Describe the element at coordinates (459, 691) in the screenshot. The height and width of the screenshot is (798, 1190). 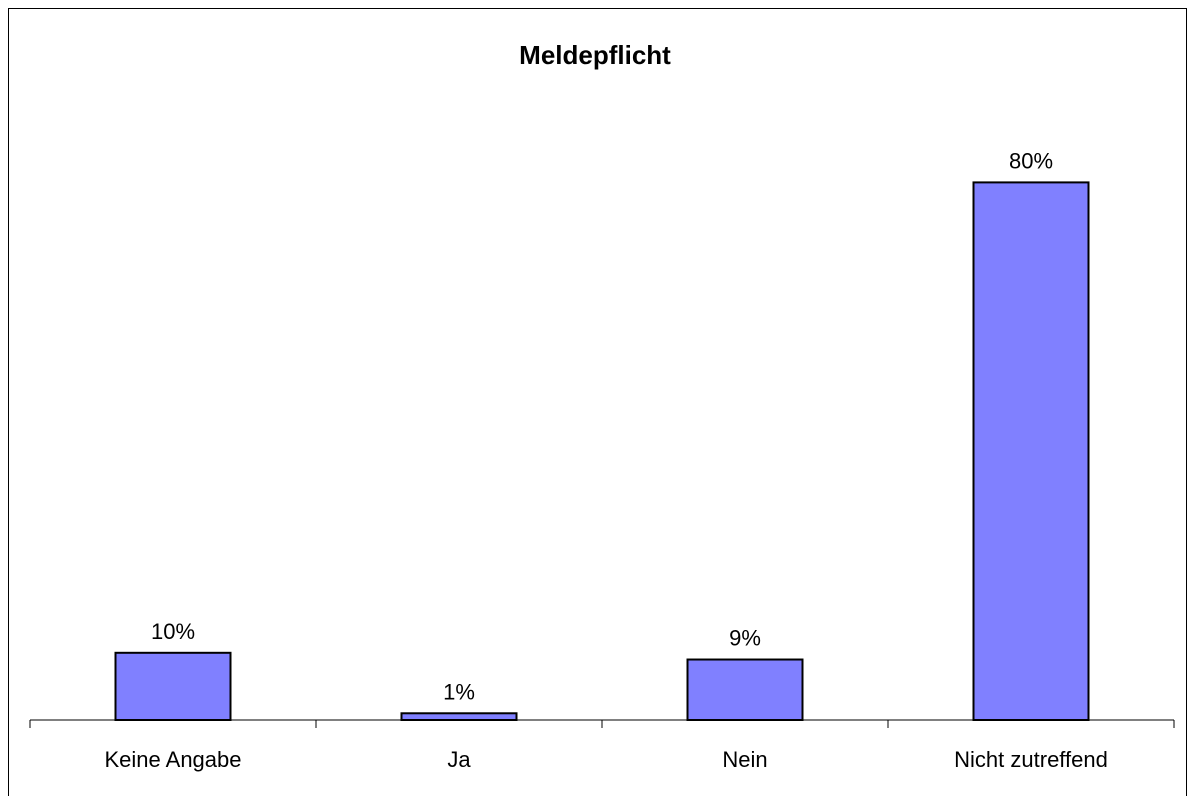
I see `data-label: 1%` at that location.